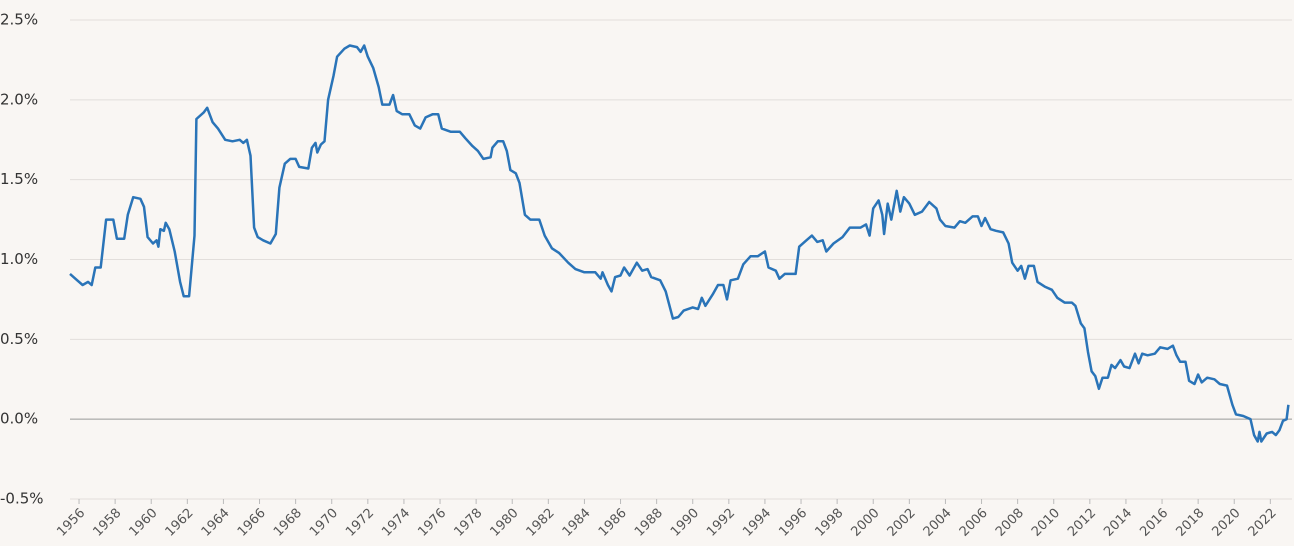 The image size is (1294, 546). I want to click on y-tick-label: 0.5%, so click(19, 339).